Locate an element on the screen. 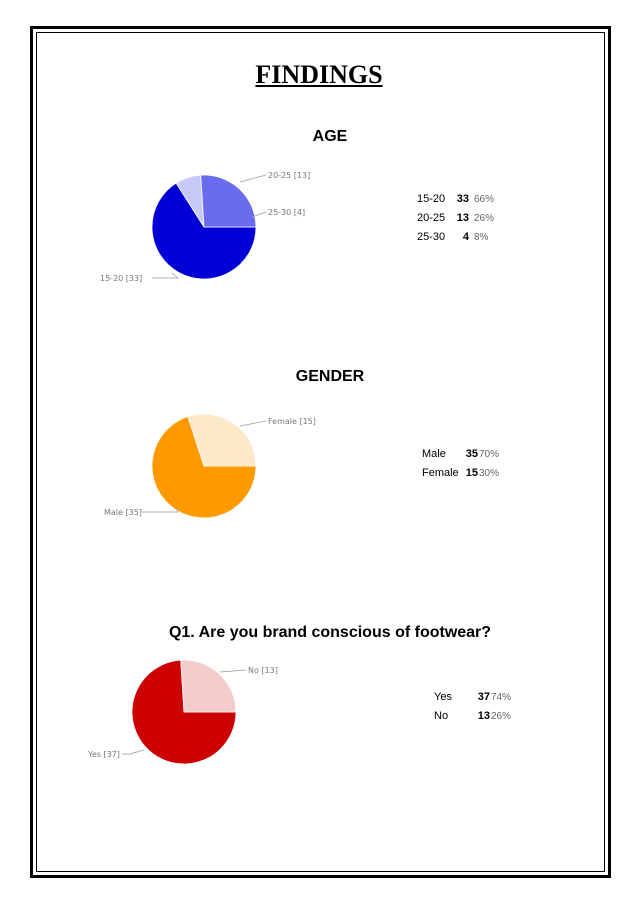  row-count: 15 is located at coordinates (471, 473).